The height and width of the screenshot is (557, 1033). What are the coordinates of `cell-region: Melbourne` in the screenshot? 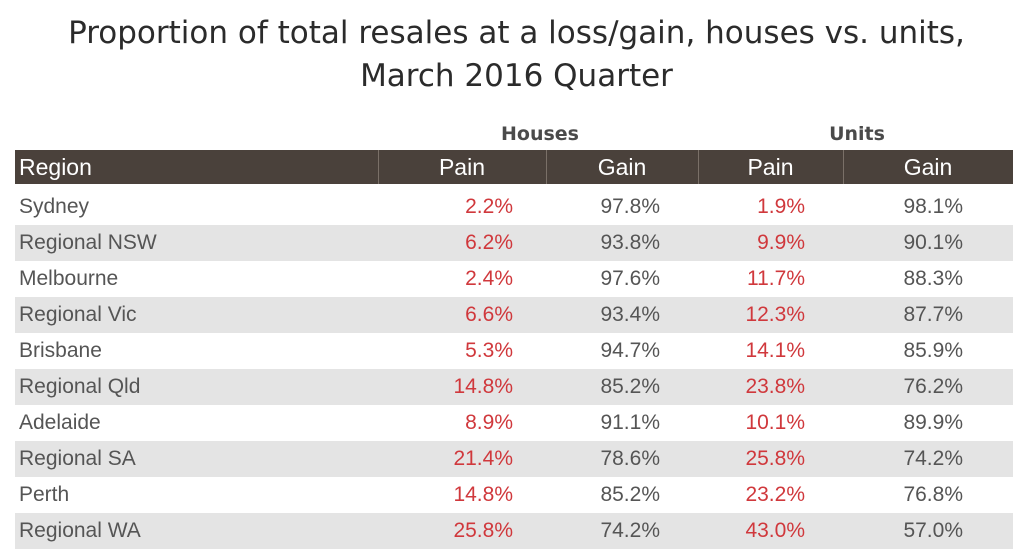 It's located at (69, 278).